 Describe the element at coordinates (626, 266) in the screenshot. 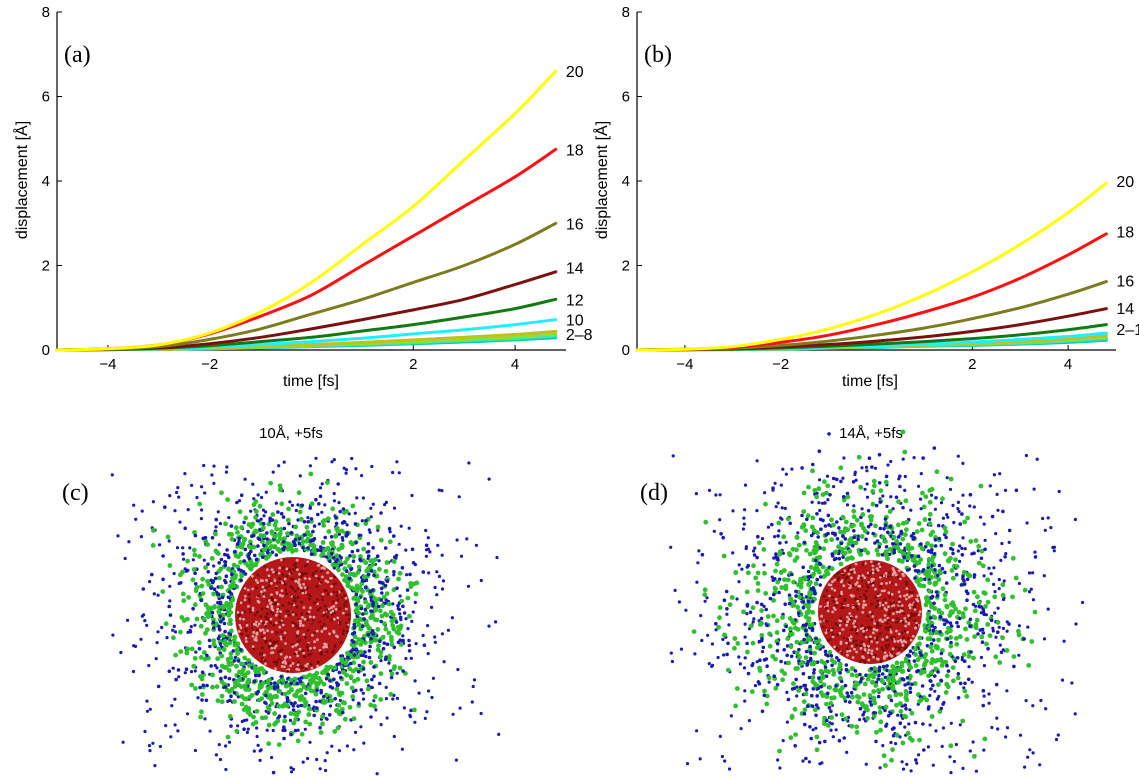

I see `plot-b-ytick-label: 2` at that location.